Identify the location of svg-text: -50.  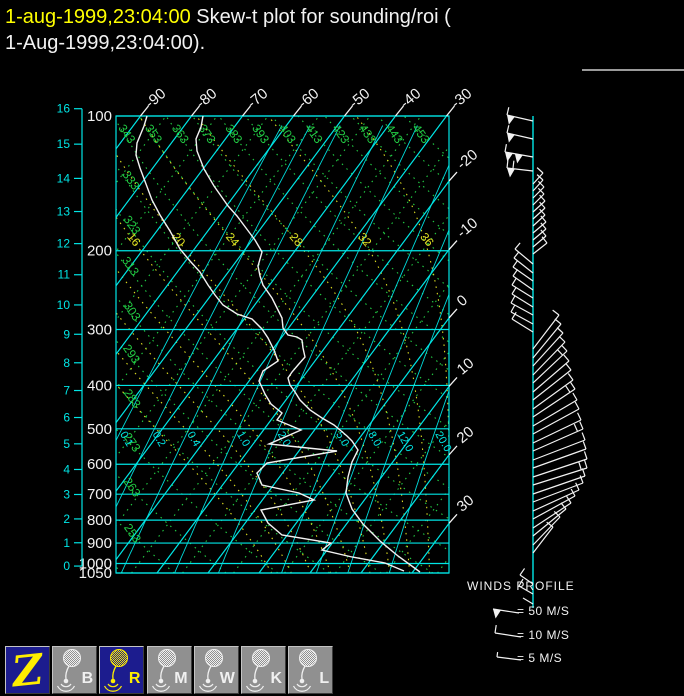
(360, 98).